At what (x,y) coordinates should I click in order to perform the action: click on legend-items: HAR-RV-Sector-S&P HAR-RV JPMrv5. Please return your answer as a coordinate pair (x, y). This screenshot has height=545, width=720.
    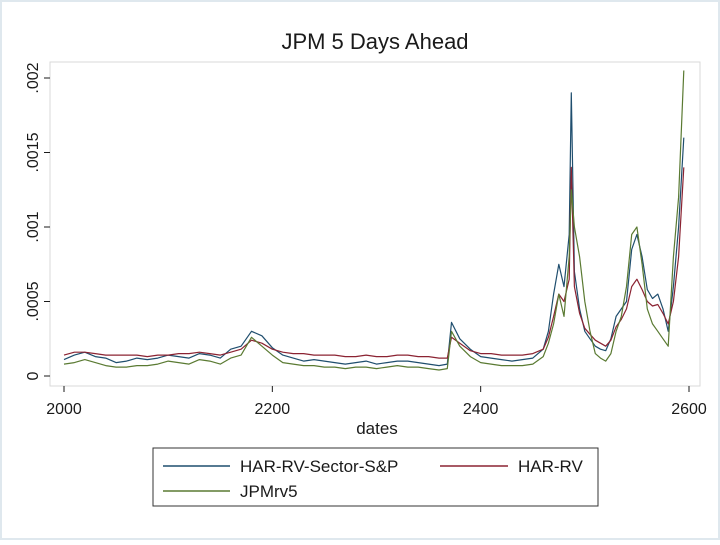
    Looking at the image, I should click on (373, 479).